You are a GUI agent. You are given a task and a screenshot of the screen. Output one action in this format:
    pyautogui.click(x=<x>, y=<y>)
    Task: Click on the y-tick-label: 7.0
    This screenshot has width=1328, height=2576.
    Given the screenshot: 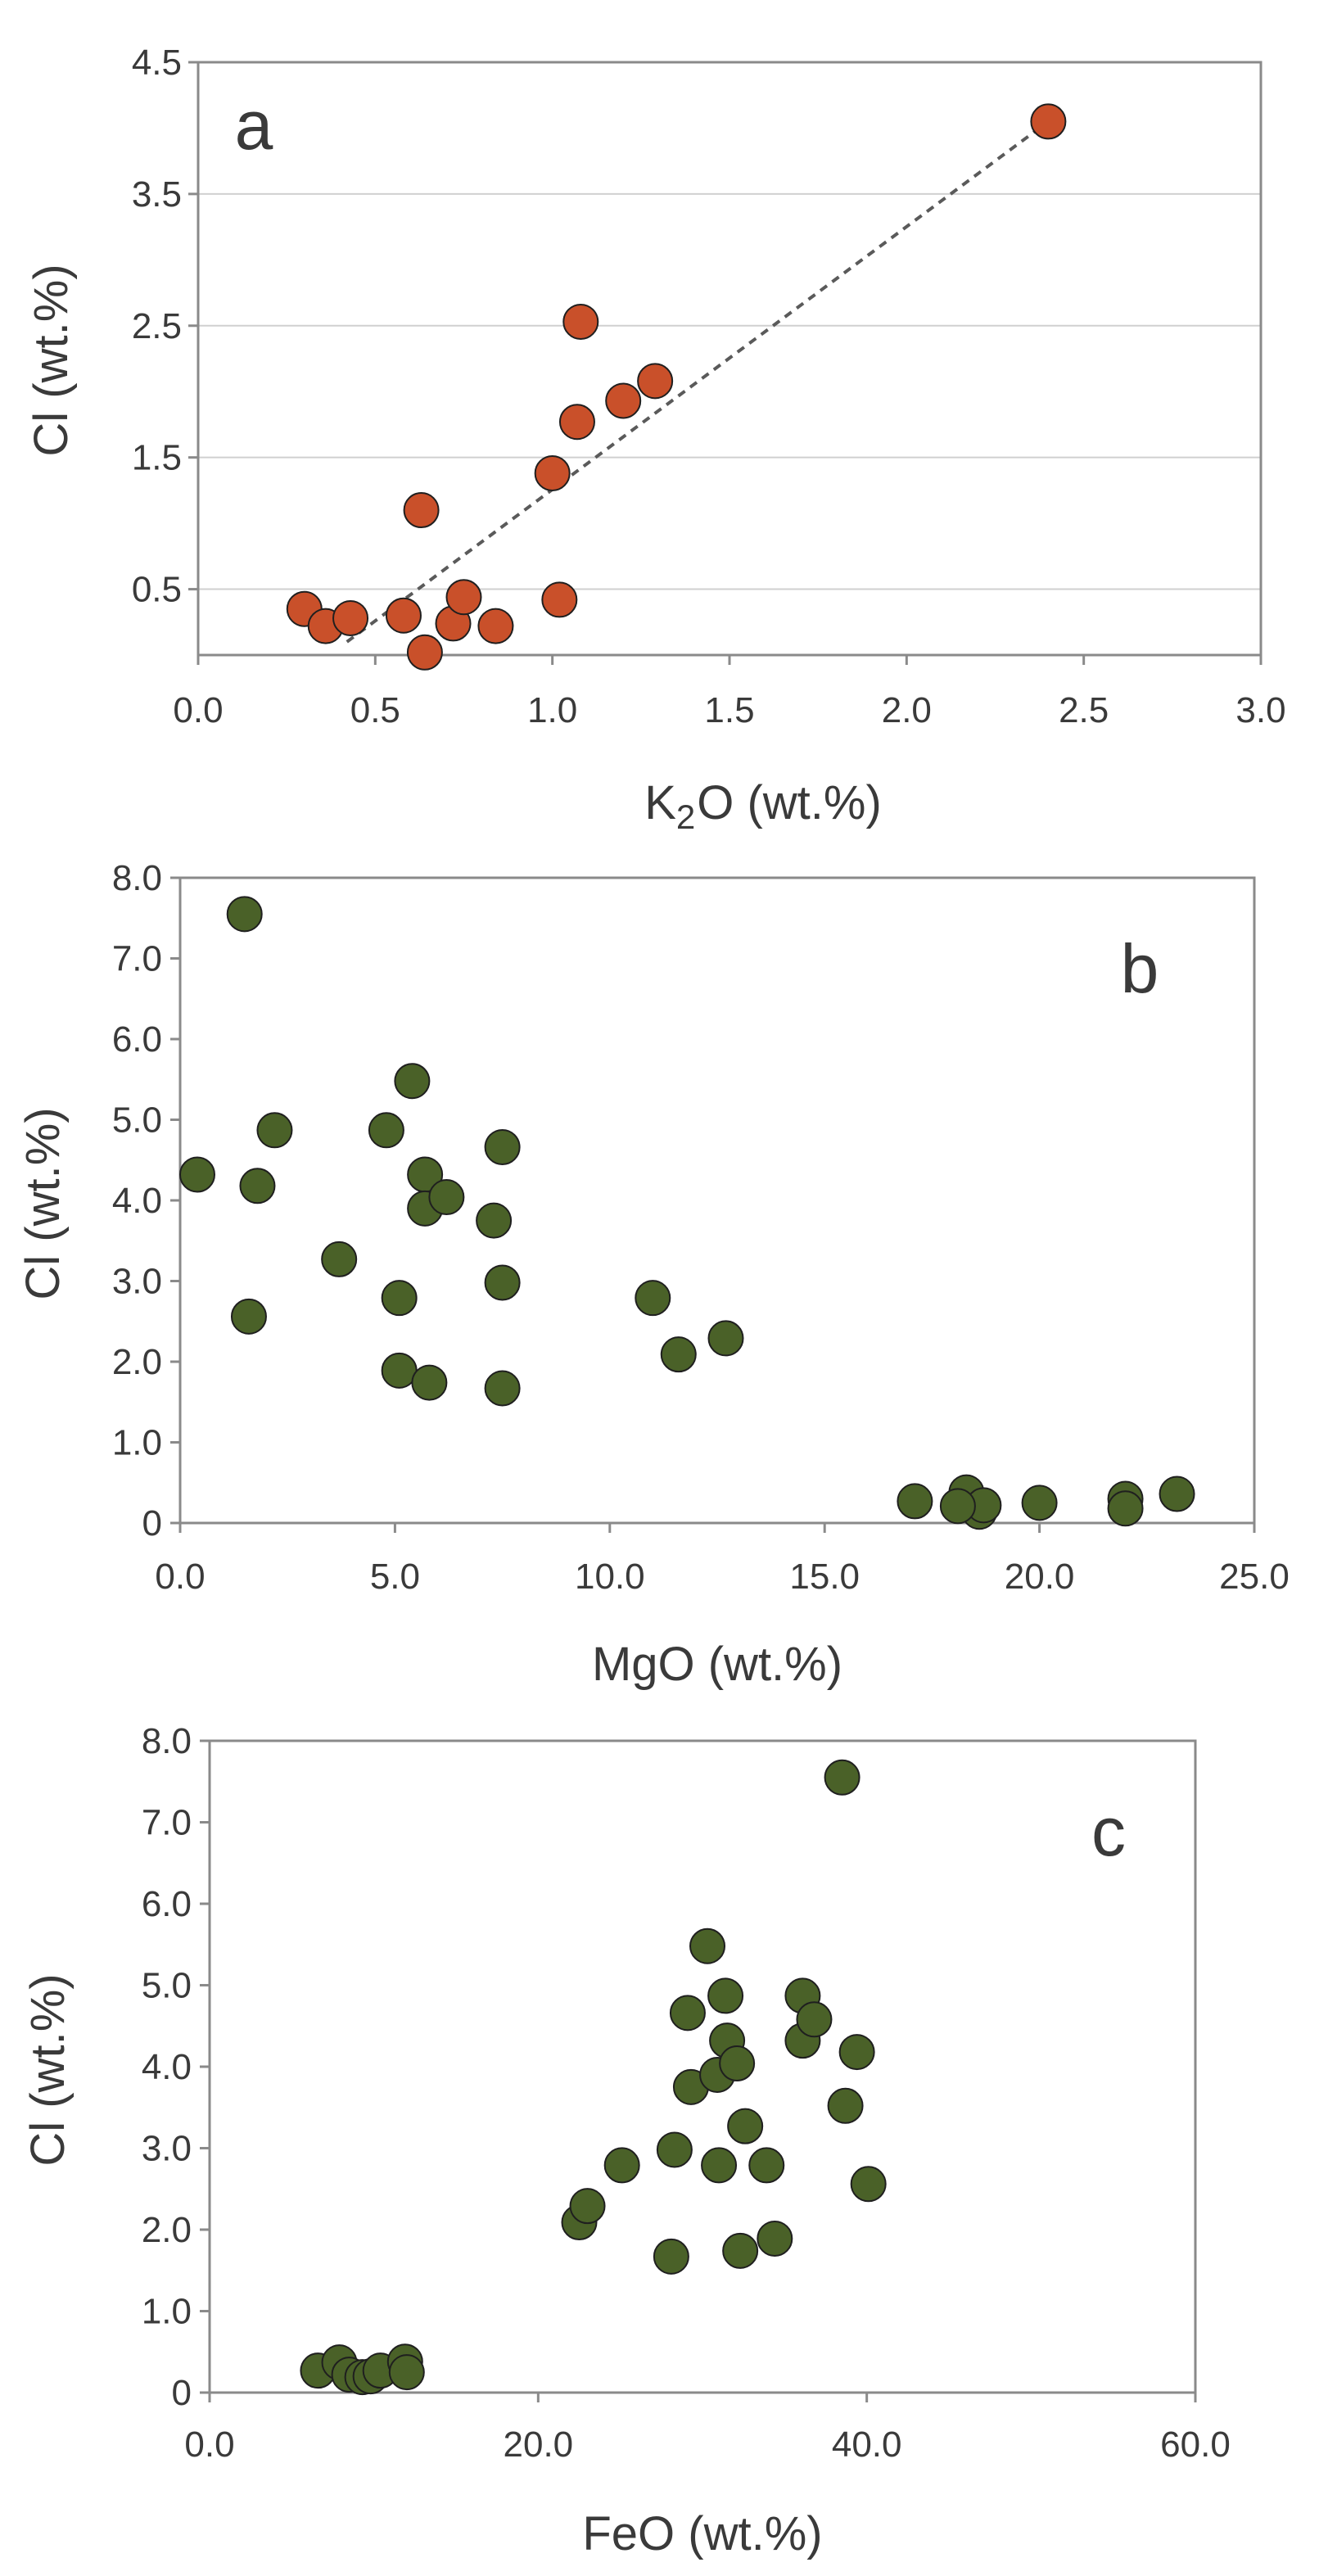 What is the action you would take?
    pyautogui.click(x=167, y=1823)
    